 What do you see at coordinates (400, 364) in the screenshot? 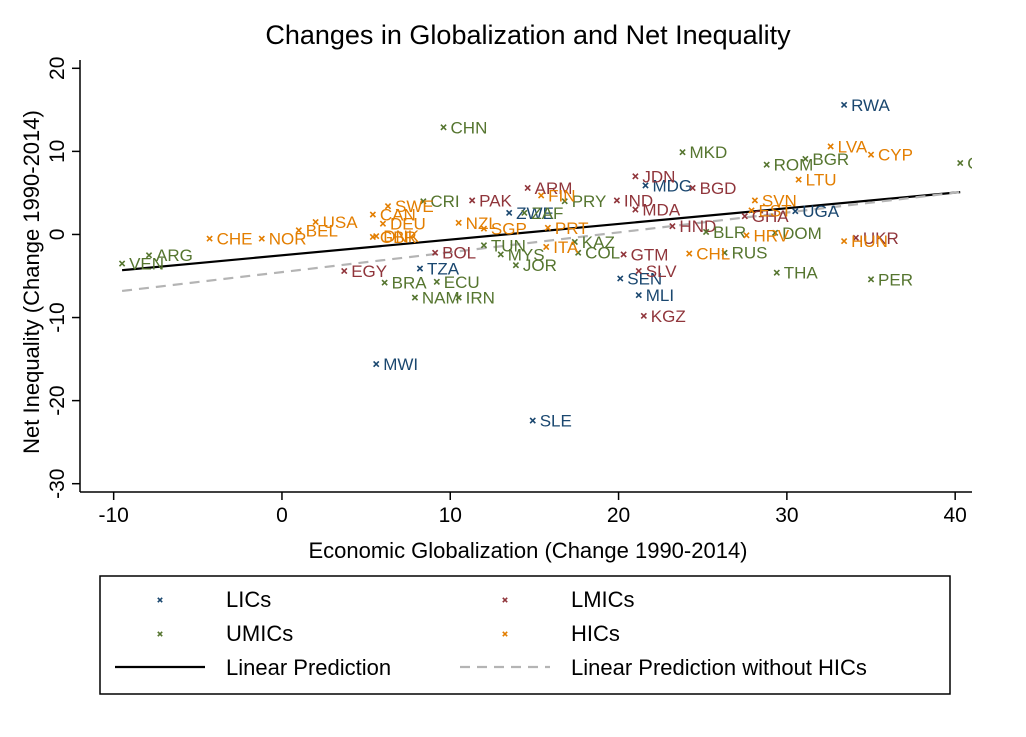
I see `point-label: MWI` at bounding box center [400, 364].